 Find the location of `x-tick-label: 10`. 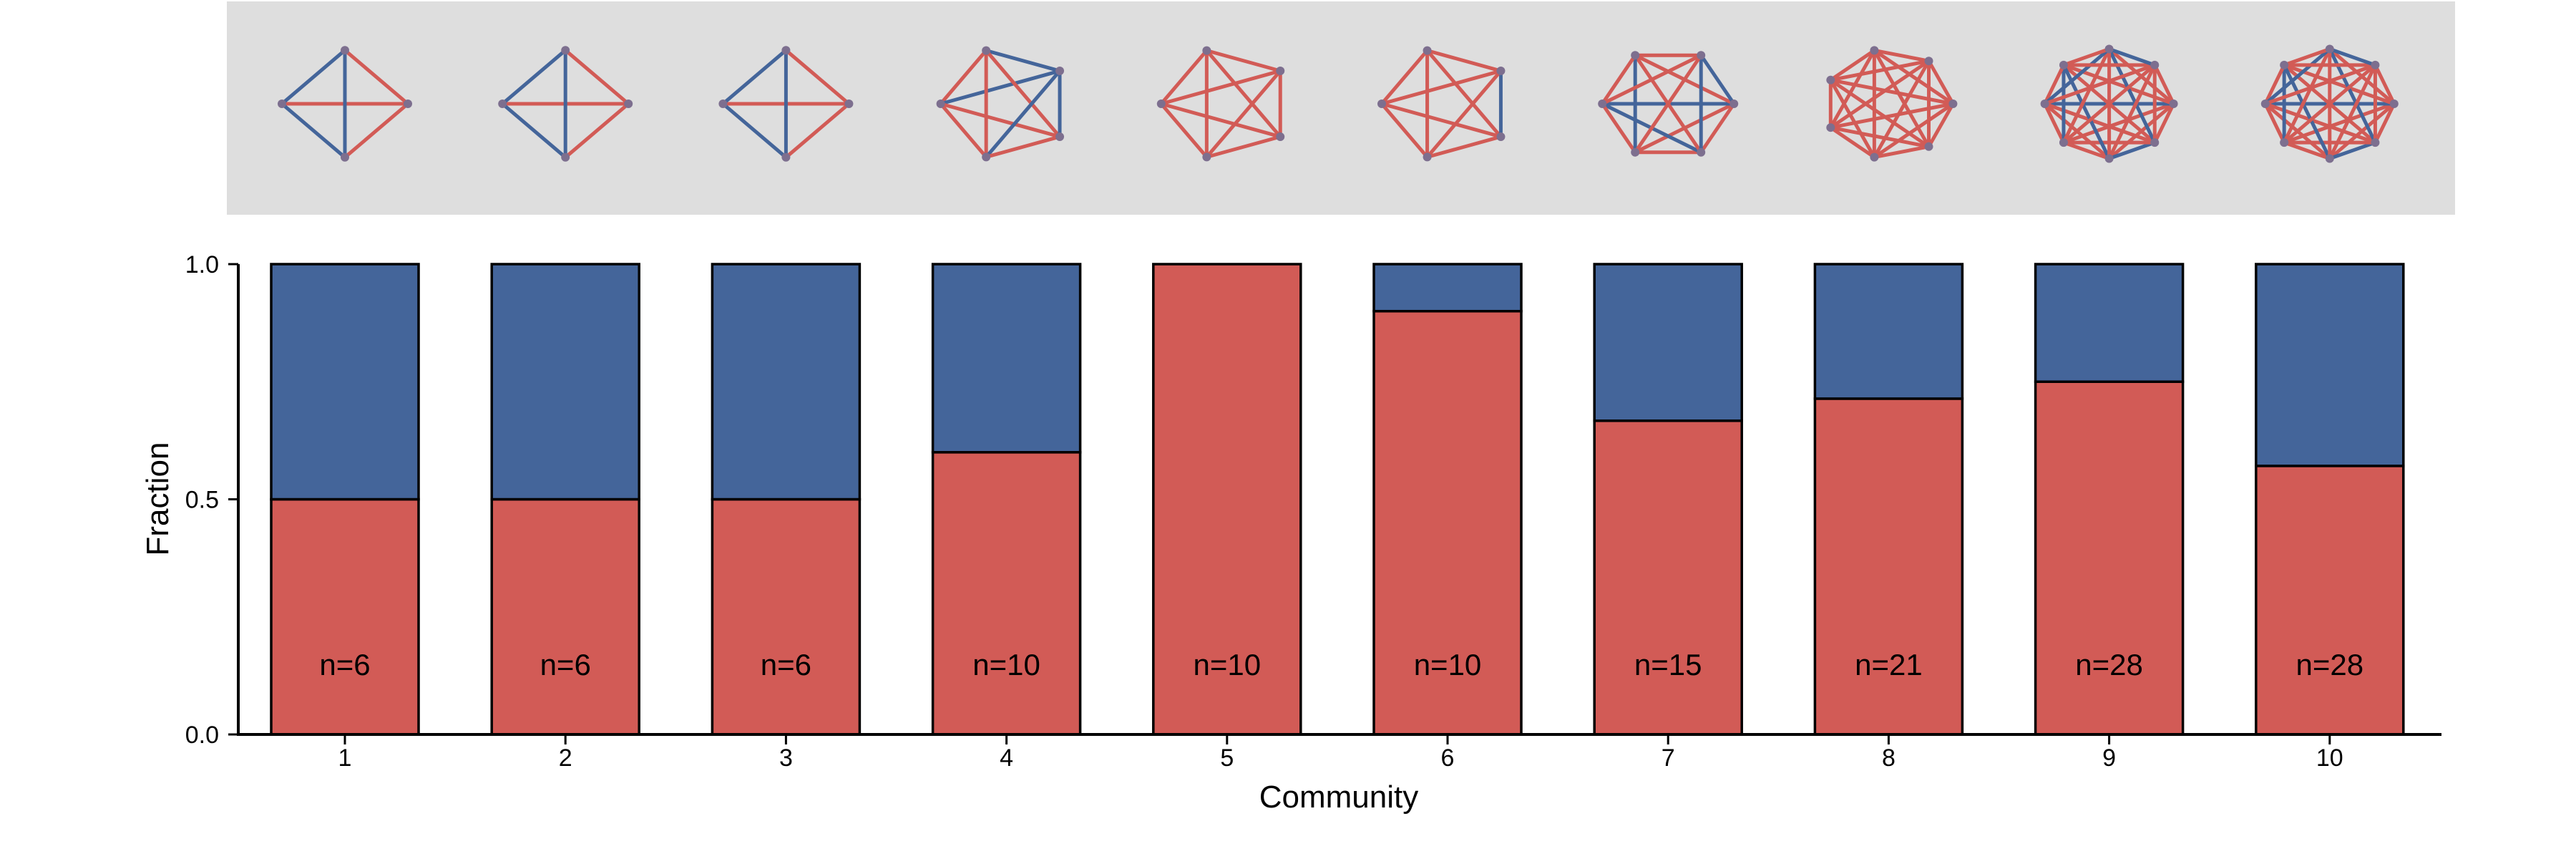

x-tick-label: 10 is located at coordinates (2329, 758).